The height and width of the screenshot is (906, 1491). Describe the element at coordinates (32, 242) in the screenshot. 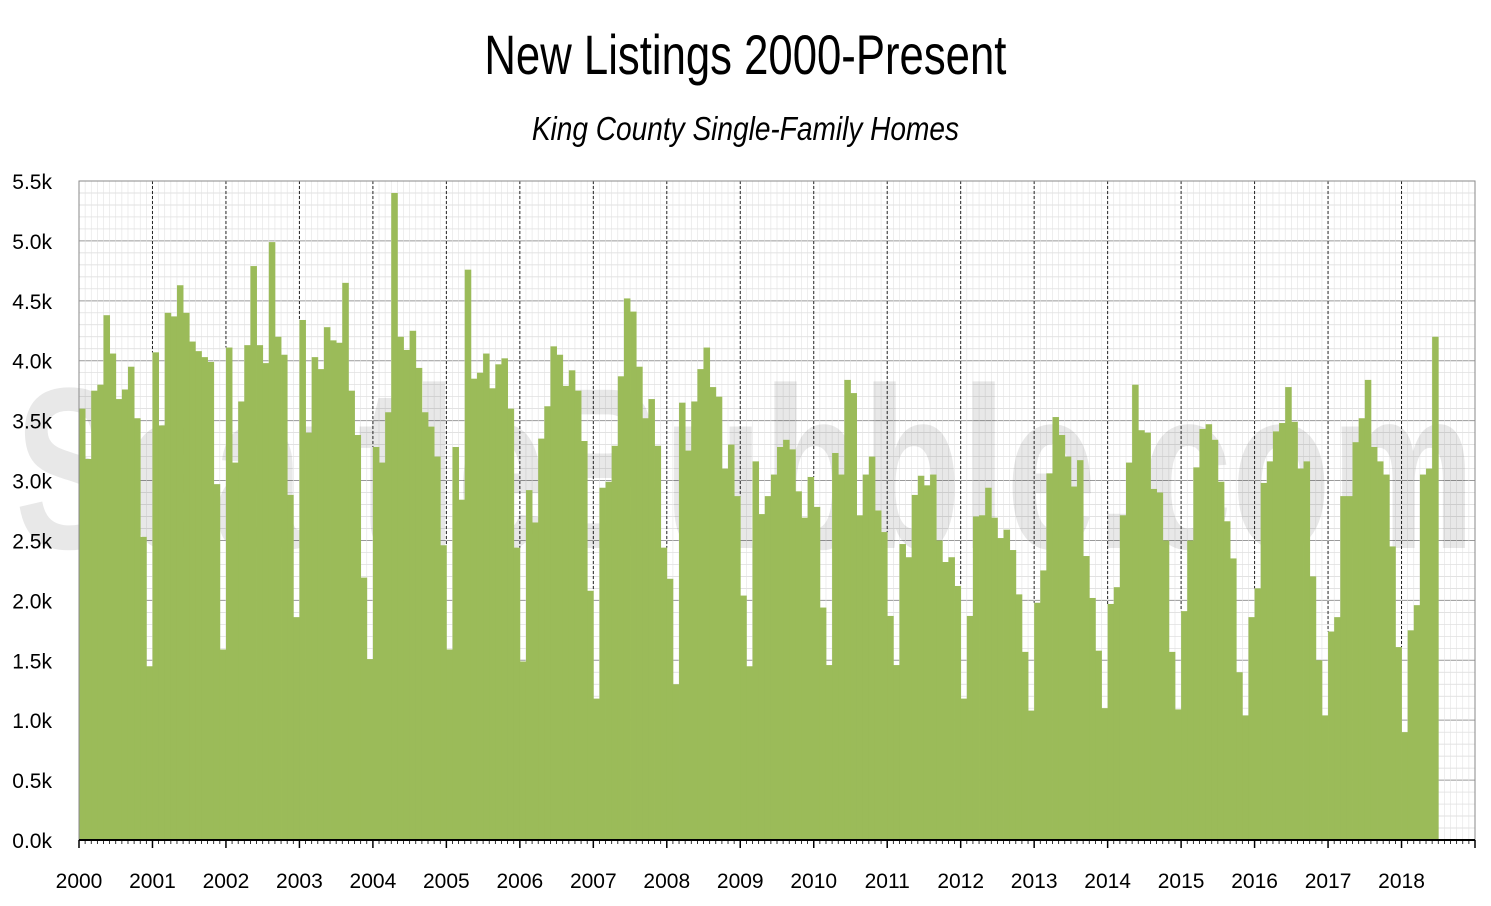

I see `y-tick-label: 5.0k` at that location.